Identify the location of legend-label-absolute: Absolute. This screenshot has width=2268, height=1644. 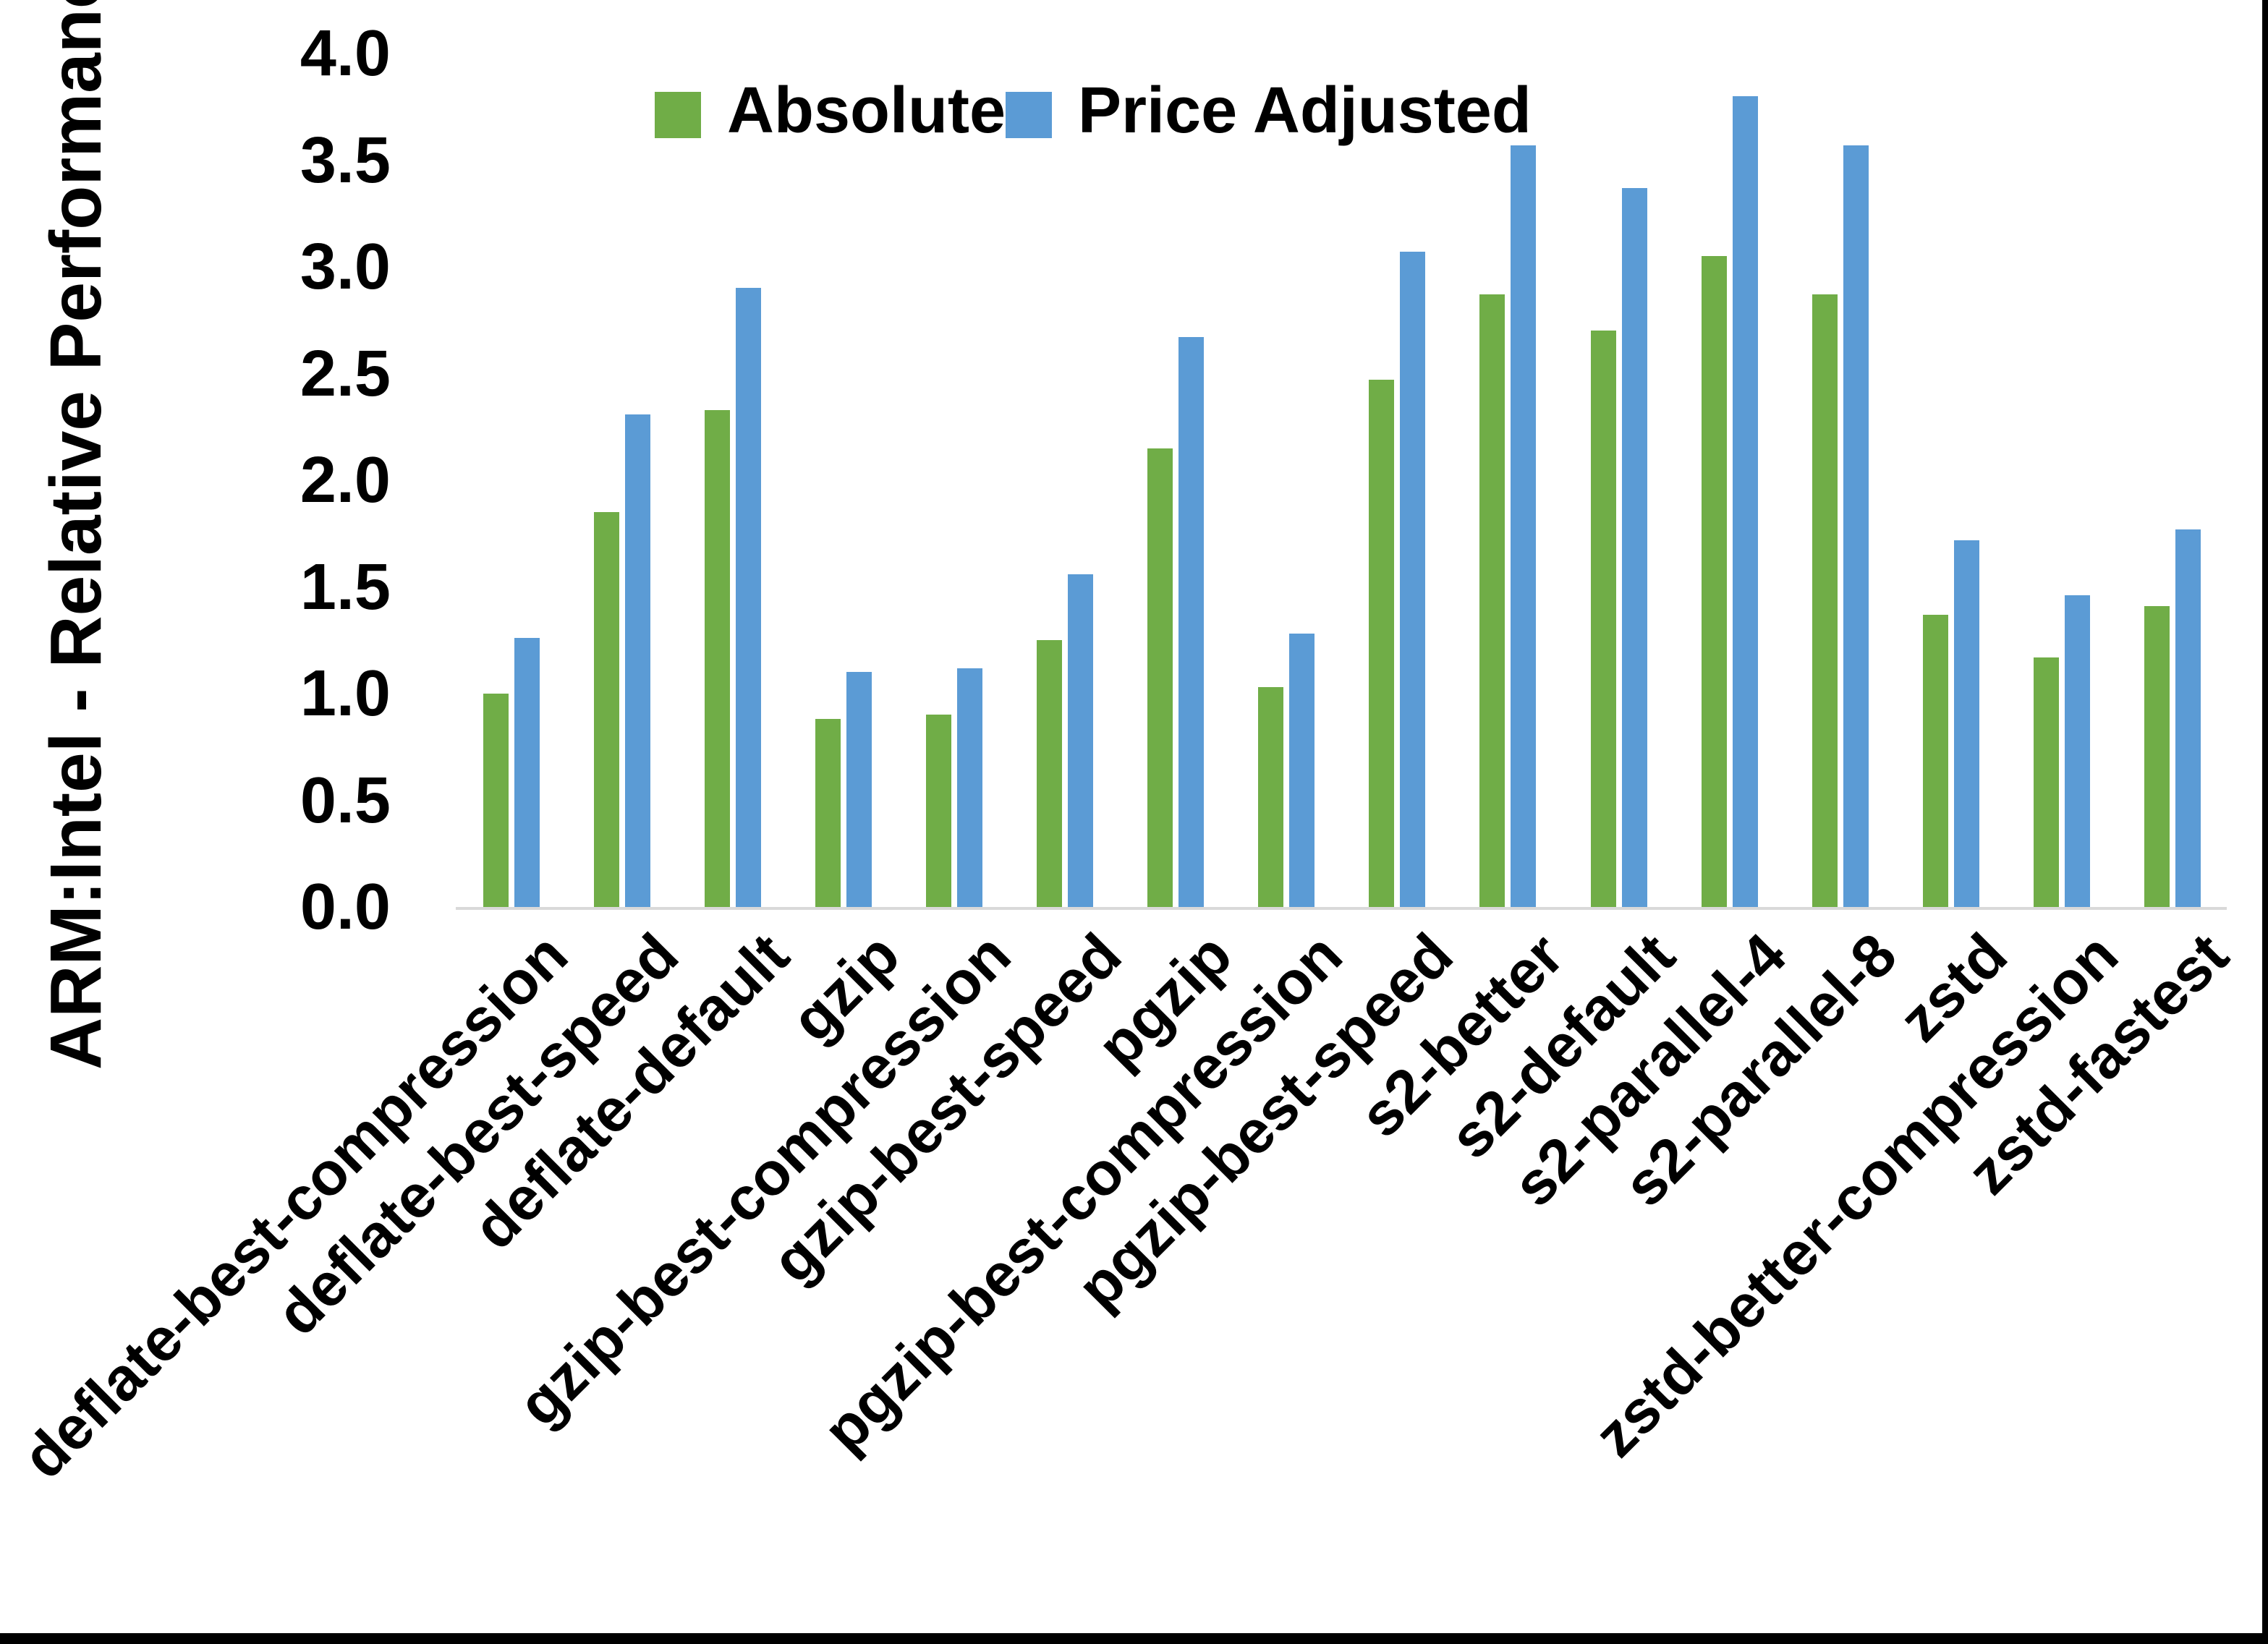
(867, 110).